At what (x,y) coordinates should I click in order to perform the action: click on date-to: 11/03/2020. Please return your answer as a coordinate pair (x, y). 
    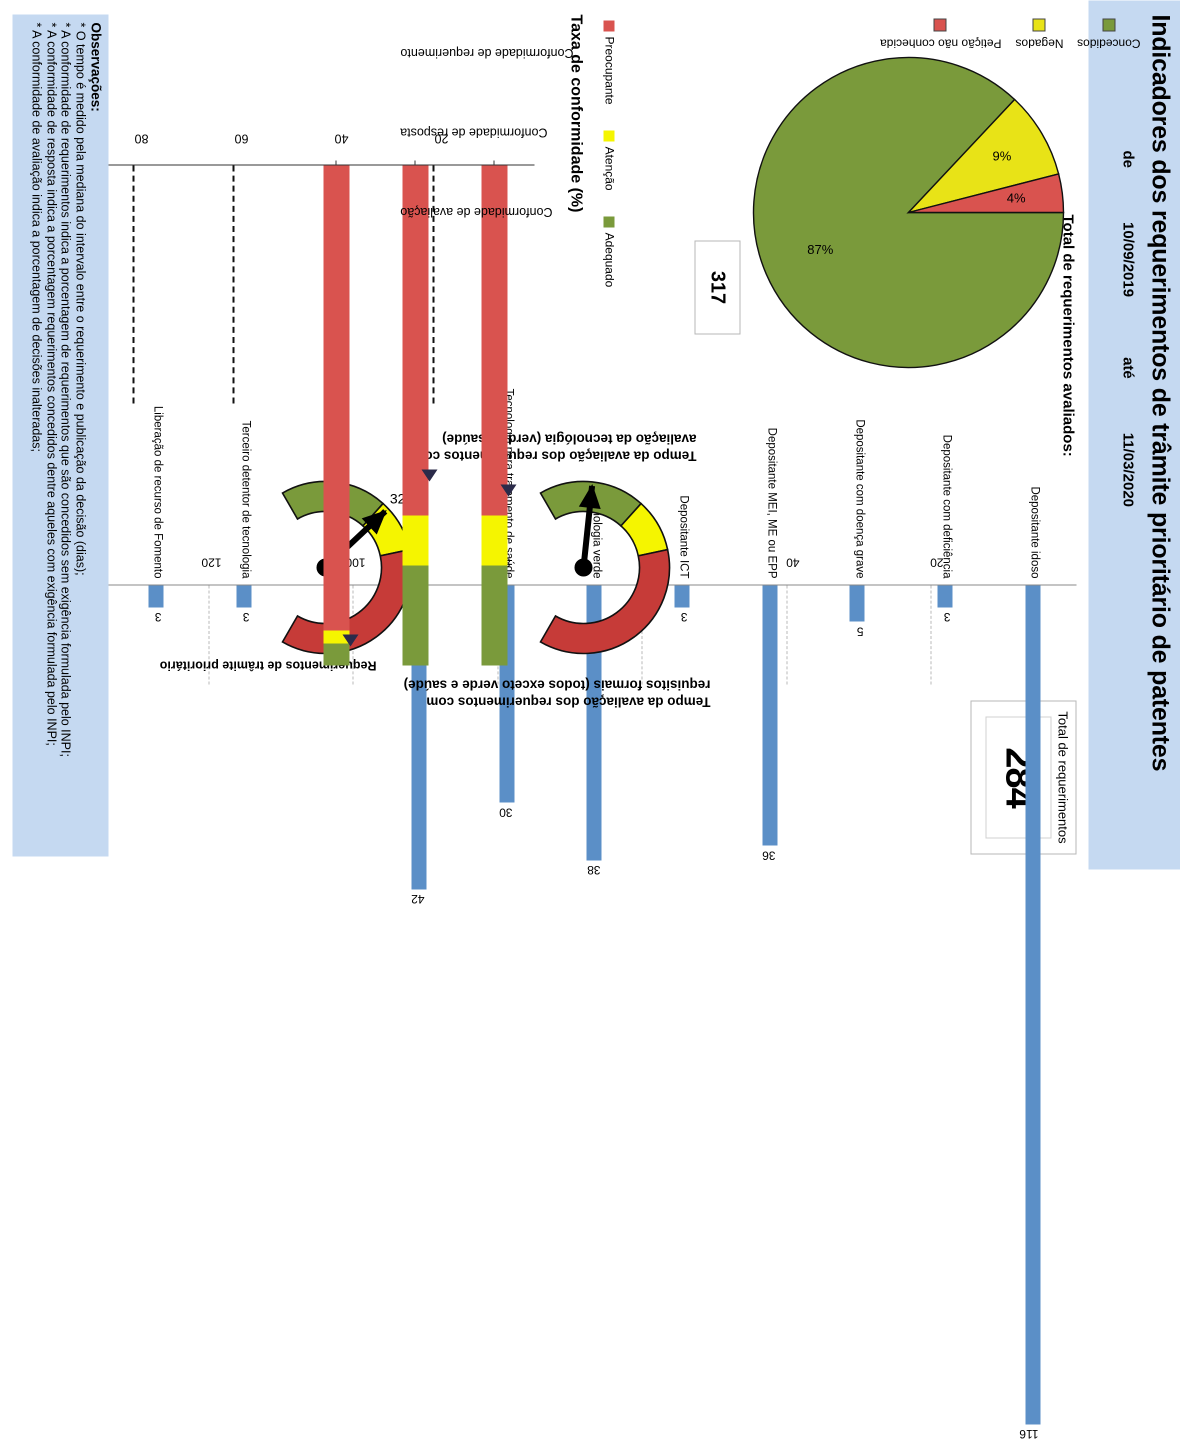
    Looking at the image, I should click on (1127, 469).